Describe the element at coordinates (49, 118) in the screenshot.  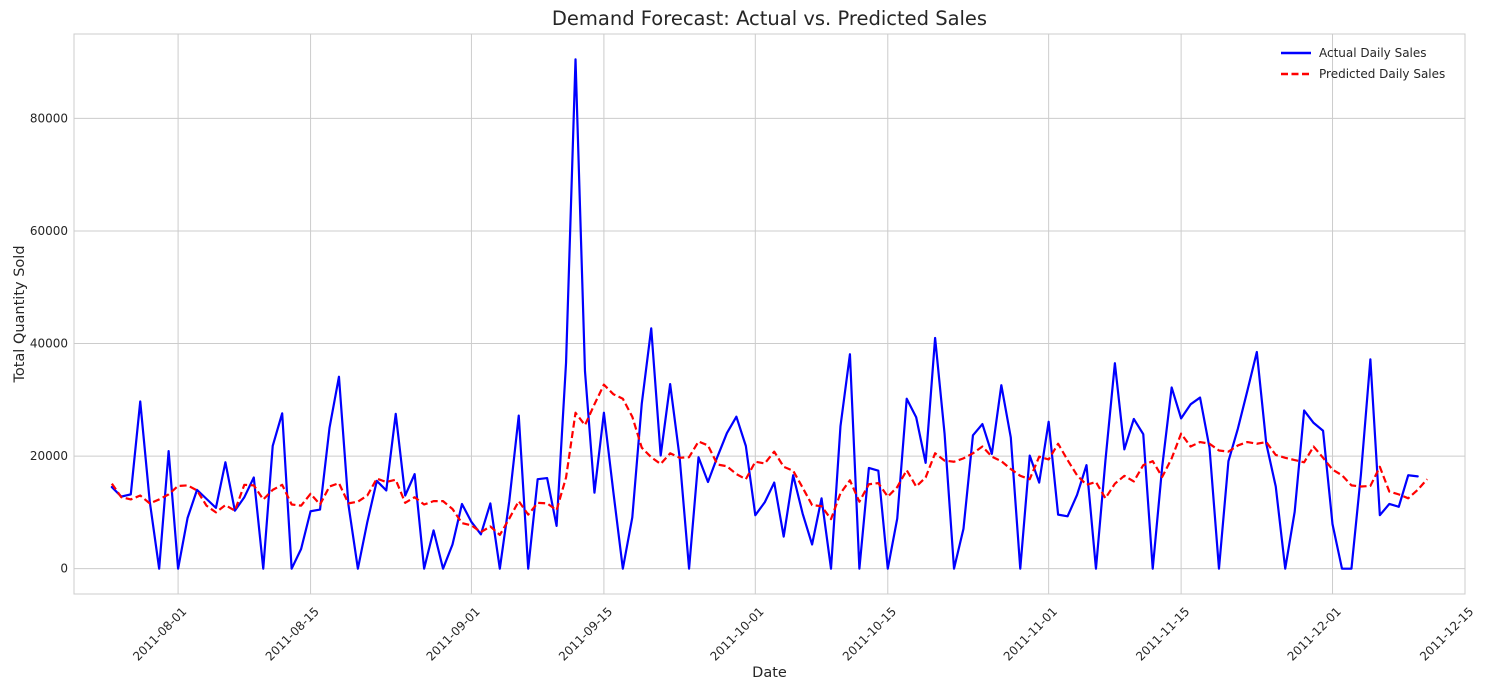
I see `y-tick-label: 80000` at that location.